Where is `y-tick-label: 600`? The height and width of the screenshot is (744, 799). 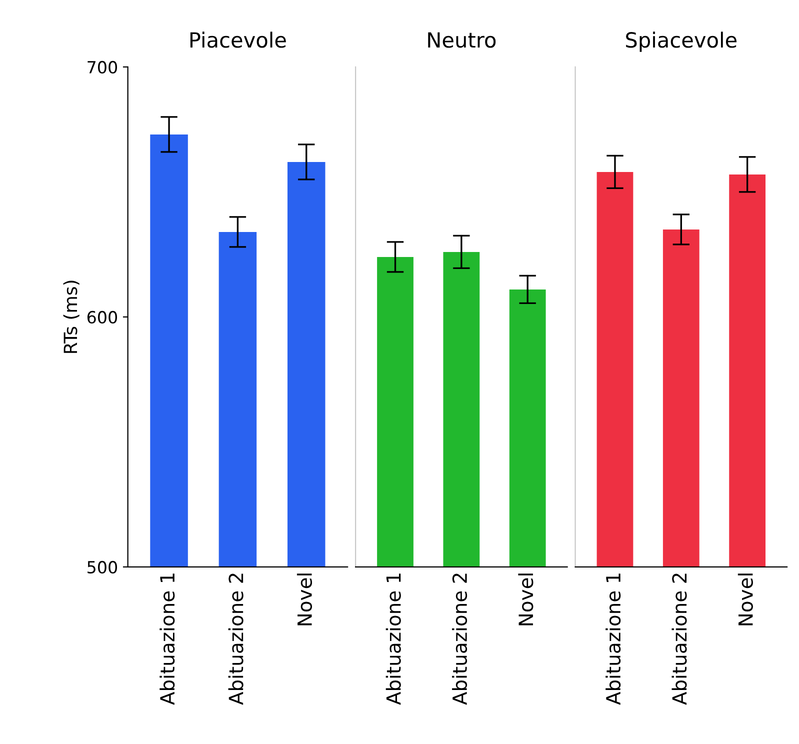
y-tick-label: 600 is located at coordinates (102, 317).